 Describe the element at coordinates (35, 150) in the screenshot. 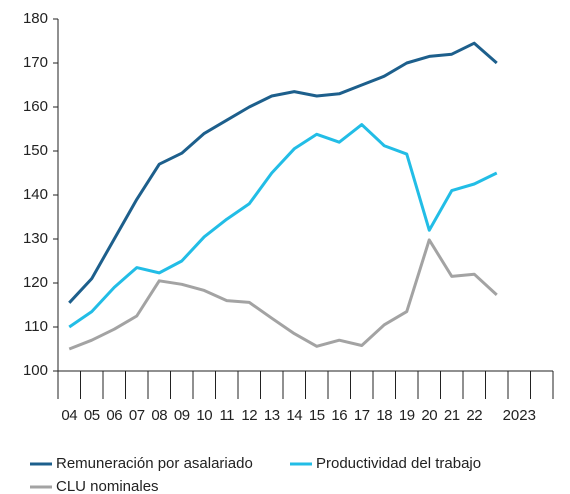

I see `y-tick-label: 150` at that location.